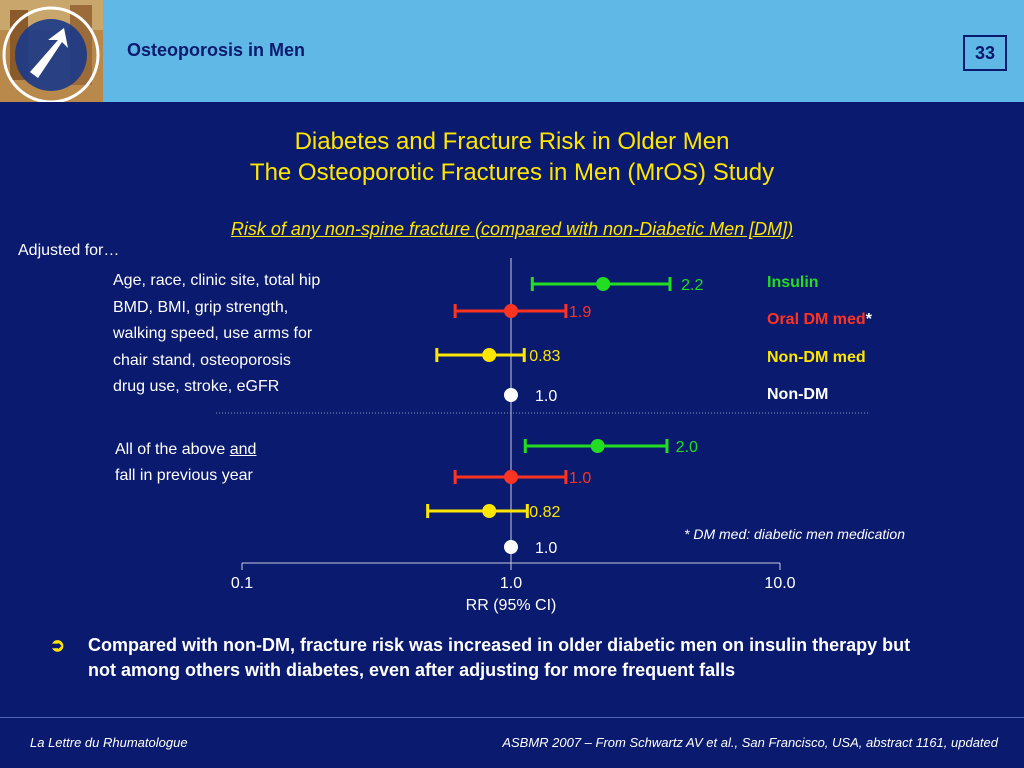 Image resolution: width=1024 pixels, height=768 pixels. Describe the element at coordinates (580, 312) in the screenshot. I see `rr-value-label: 1.9` at that location.